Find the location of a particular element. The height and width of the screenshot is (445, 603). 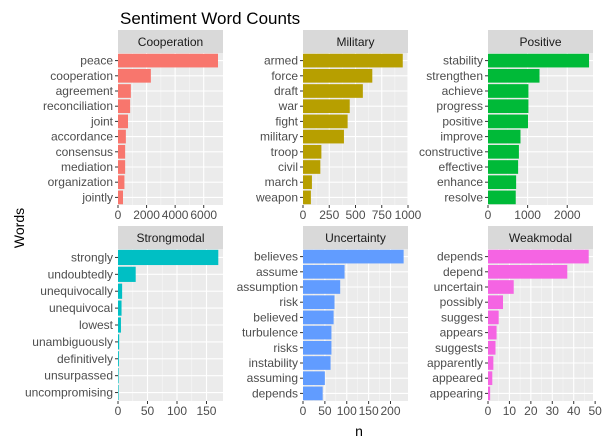

facet-strip-label: Cooperation is located at coordinates (170, 42).